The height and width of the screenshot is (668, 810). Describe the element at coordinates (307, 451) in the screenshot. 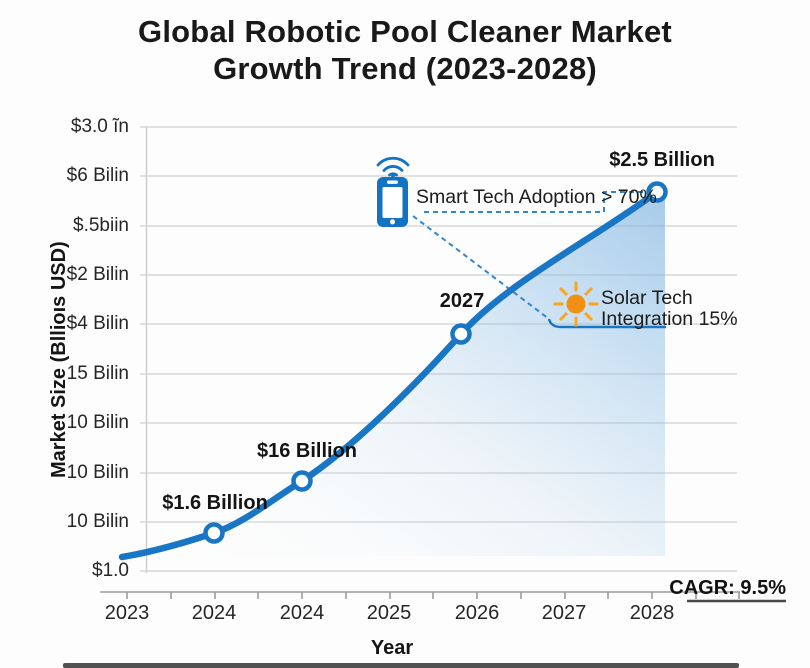

I see `point-label-16-billion: $16 Billion` at that location.